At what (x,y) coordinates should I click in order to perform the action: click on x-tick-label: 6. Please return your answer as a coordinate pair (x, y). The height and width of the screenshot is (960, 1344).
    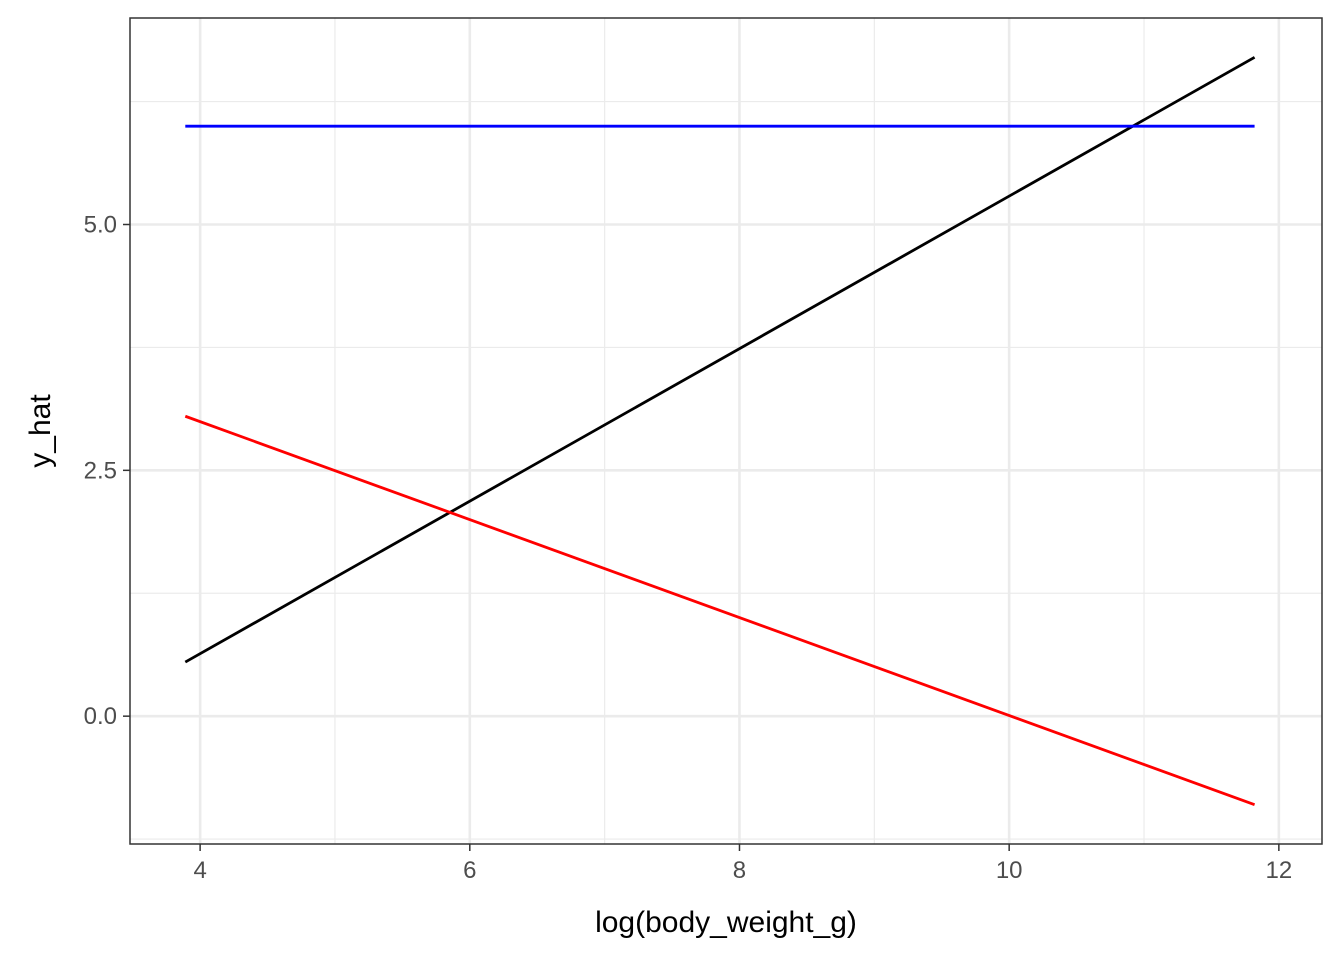
    Looking at the image, I should click on (469, 870).